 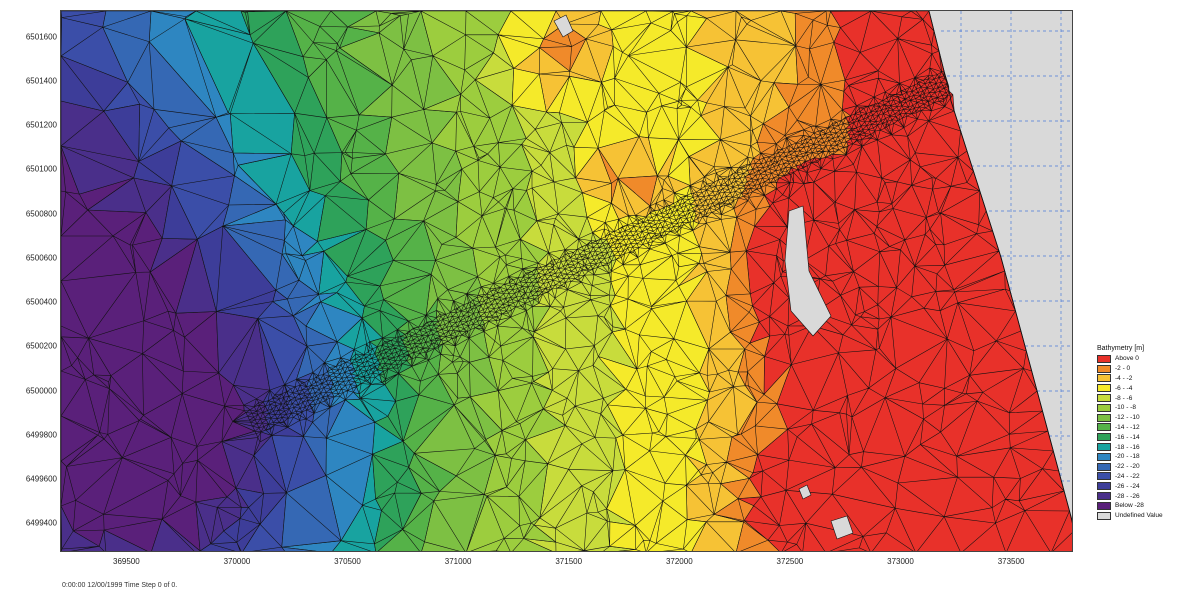 I want to click on legend-label: Below -28, so click(x=1129, y=506).